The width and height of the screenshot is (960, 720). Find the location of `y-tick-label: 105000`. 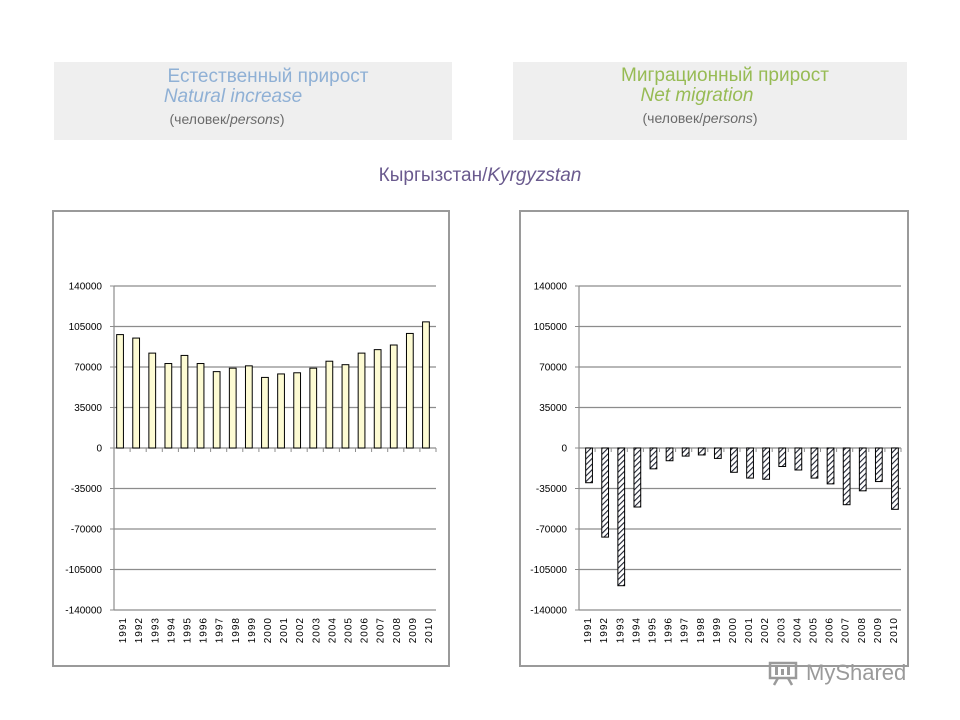

y-tick-label: 105000 is located at coordinates (86, 327).